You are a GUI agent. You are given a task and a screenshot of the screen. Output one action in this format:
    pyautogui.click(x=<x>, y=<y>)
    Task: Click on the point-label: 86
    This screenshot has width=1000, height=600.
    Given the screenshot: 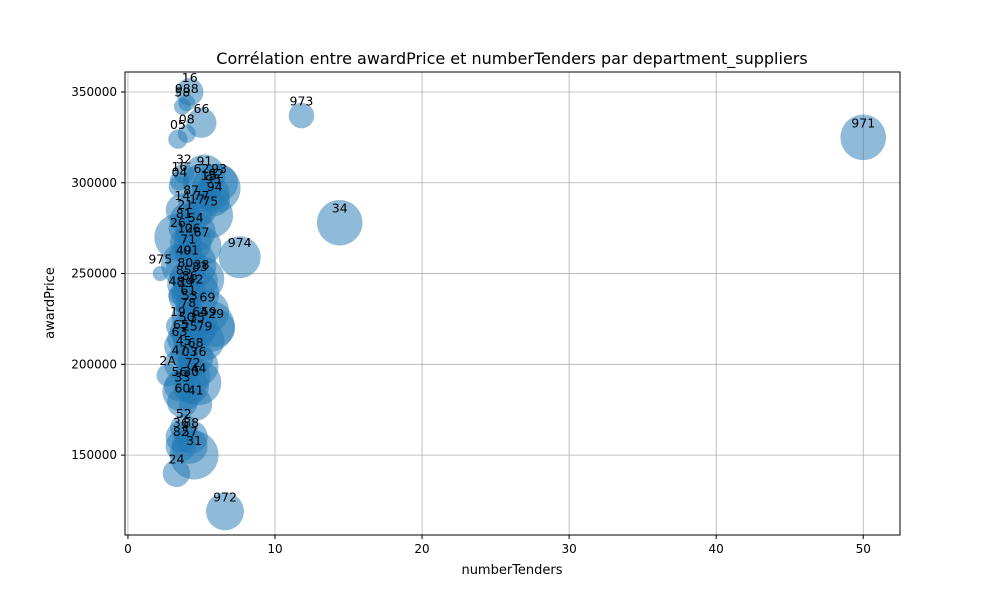 What is the action you would take?
    pyautogui.click(x=190, y=275)
    